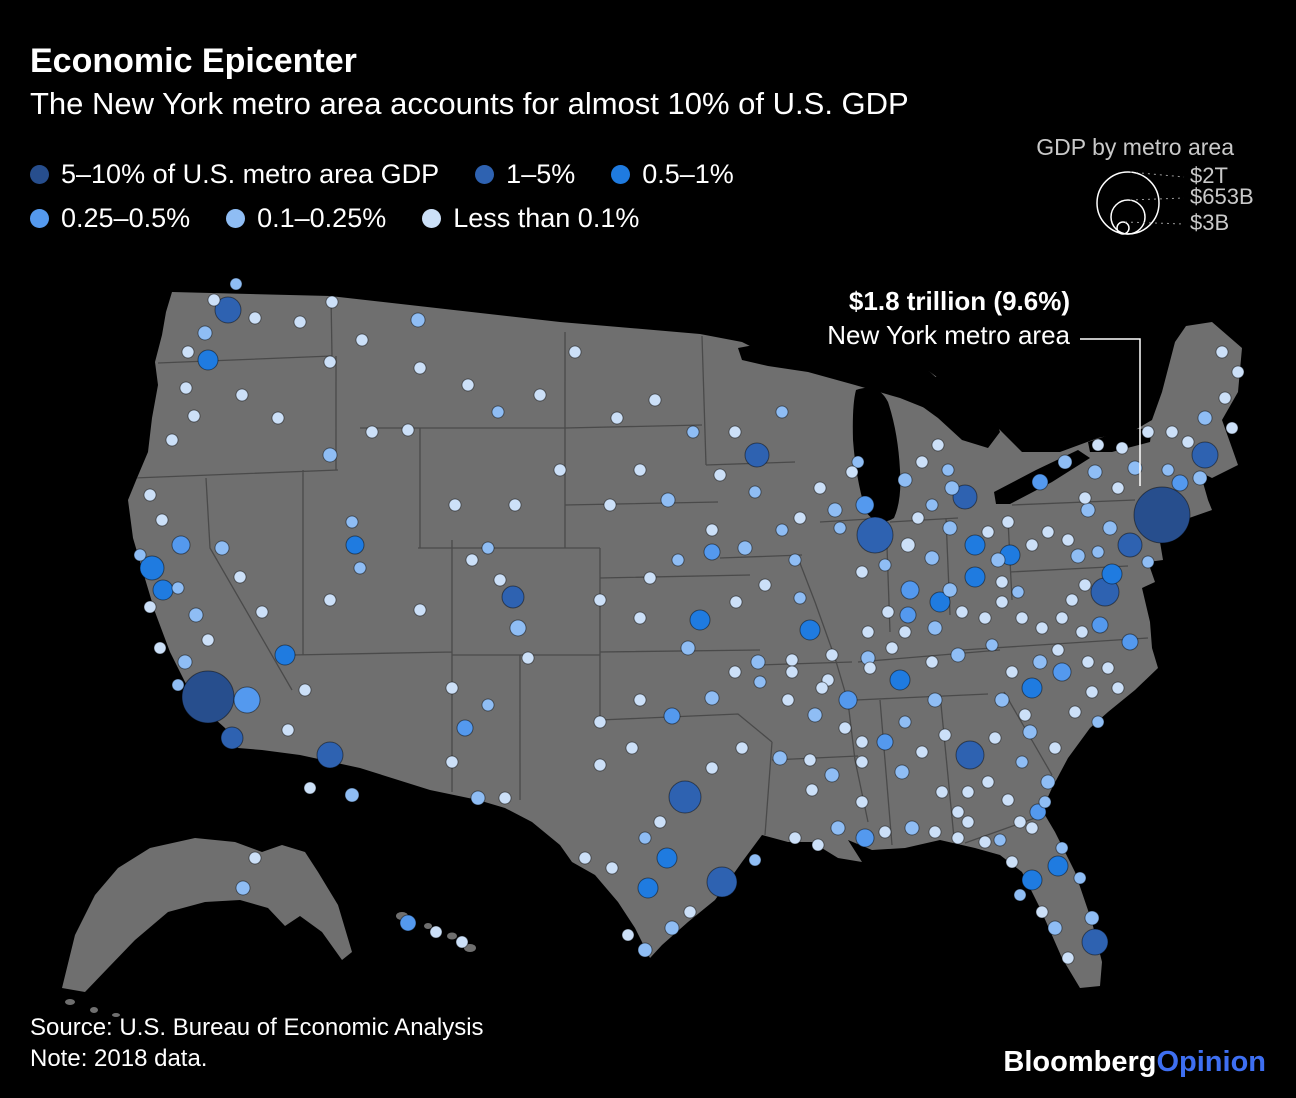  Describe the element at coordinates (207, 915) in the screenshot. I see `alaska-landmass` at that location.